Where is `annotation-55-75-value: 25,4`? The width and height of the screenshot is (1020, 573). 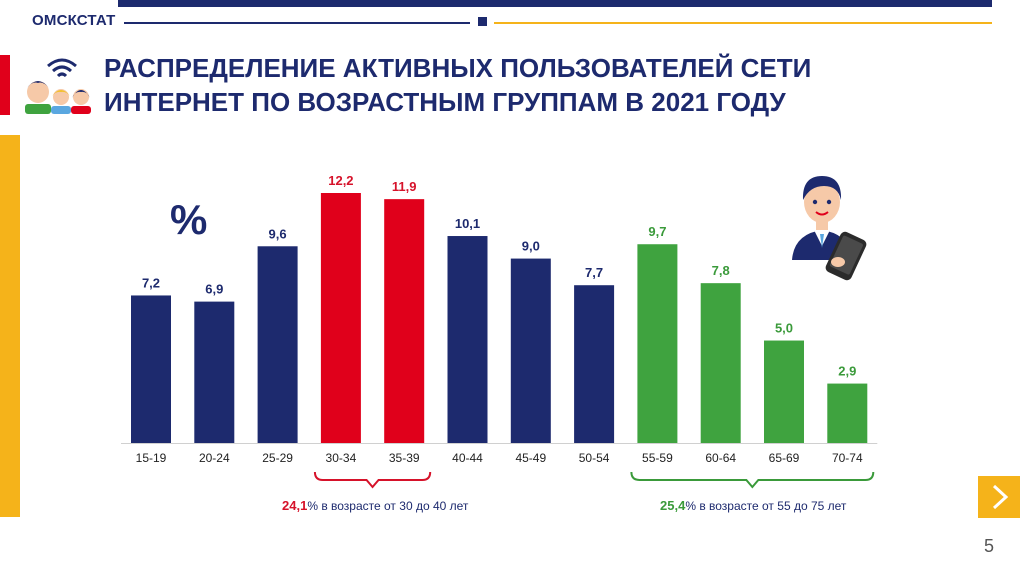
annotation-55-75-value: 25,4 is located at coordinates (673, 505).